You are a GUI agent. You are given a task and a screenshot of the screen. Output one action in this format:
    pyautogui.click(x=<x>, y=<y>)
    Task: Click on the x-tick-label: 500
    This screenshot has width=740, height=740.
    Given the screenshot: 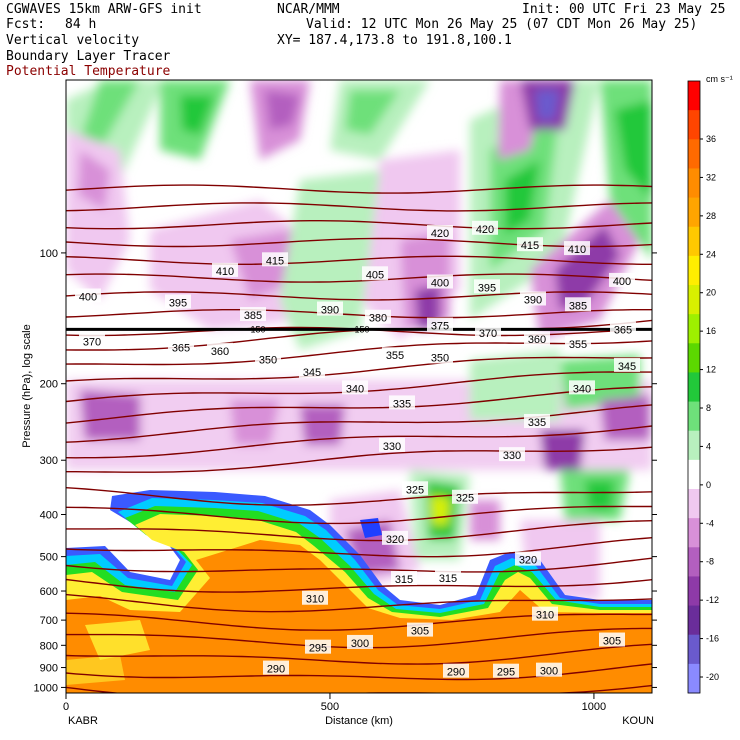 What is the action you would take?
    pyautogui.click(x=330, y=707)
    